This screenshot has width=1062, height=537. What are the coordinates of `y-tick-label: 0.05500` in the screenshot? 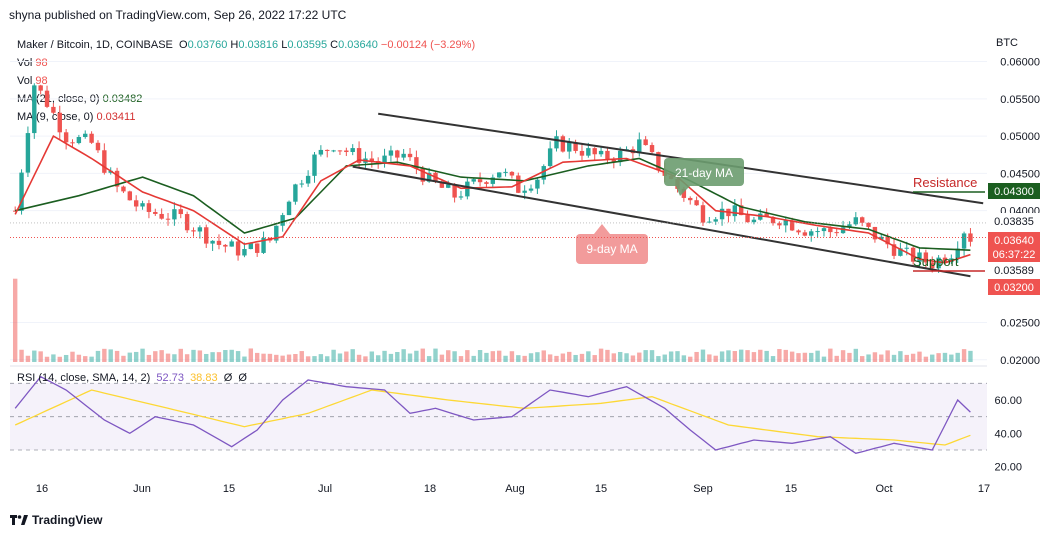 It's located at (1020, 100).